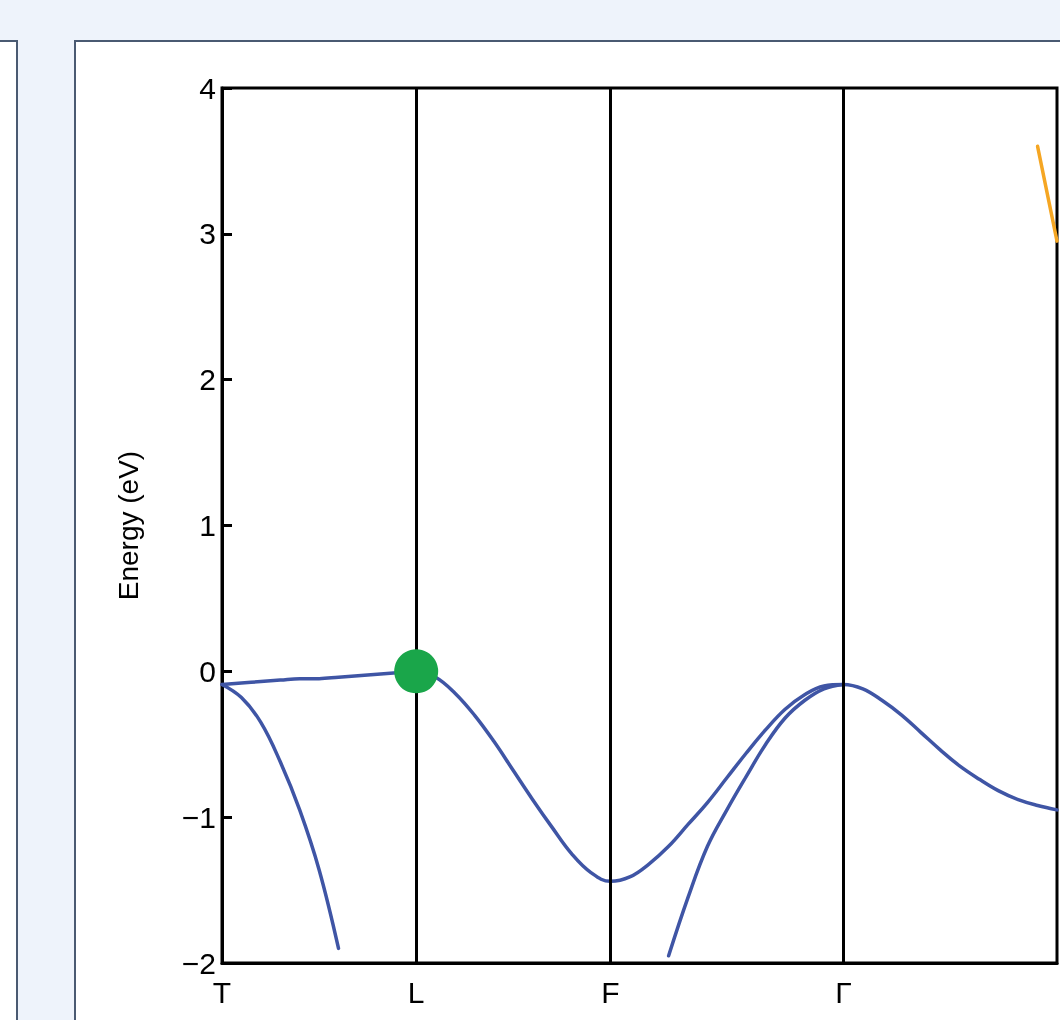 This screenshot has height=1020, width=1060. Describe the element at coordinates (128, 525) in the screenshot. I see `y-axis-title: Energy (eV)` at that location.